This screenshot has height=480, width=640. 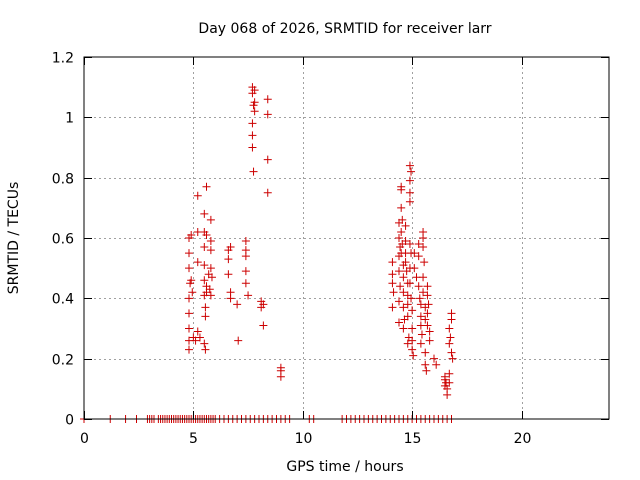 I want to click on x-tick-label: 10, so click(x=304, y=439).